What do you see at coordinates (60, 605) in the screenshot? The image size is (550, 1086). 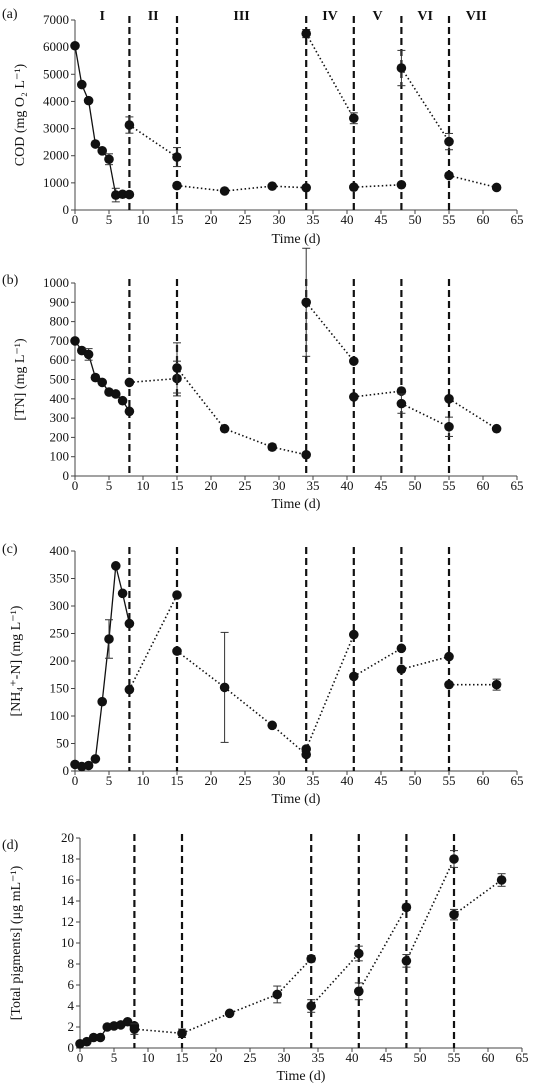 I see `y-tick-label: 300` at bounding box center [60, 605].